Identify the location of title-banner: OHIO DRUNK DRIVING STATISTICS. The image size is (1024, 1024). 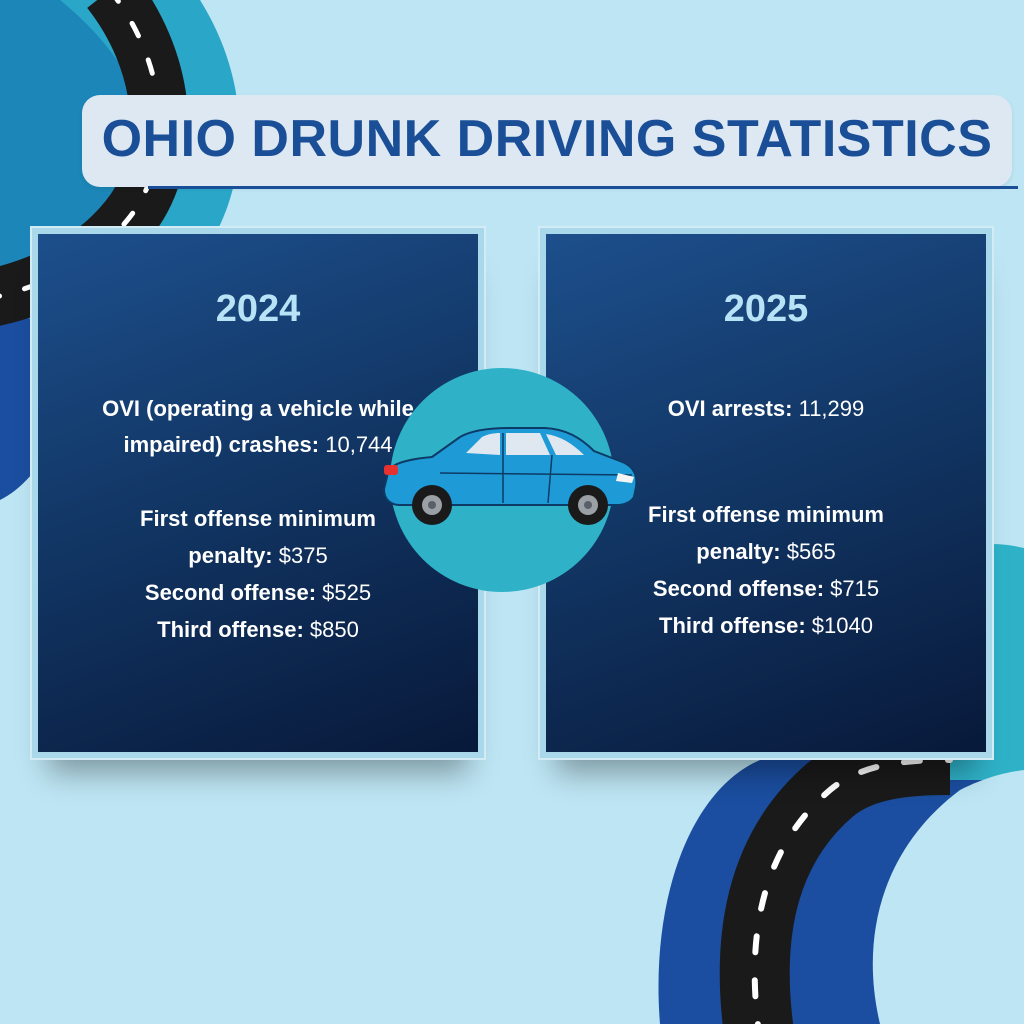
(547, 141).